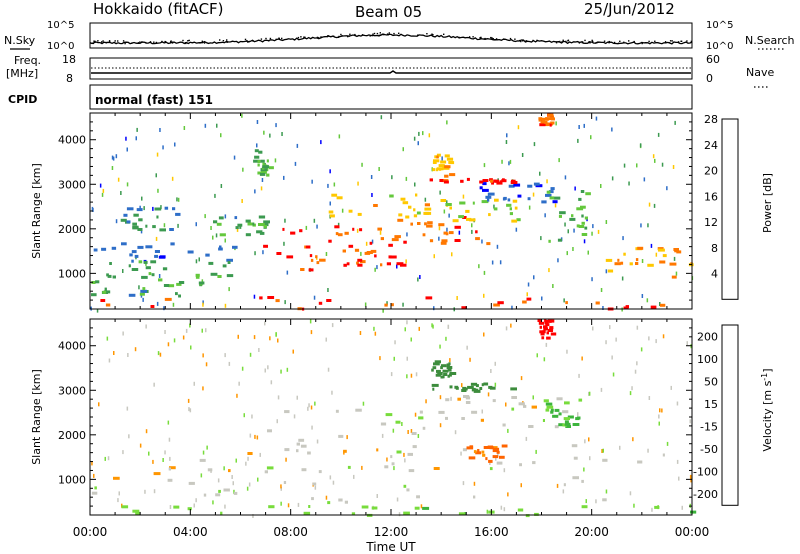 The image size is (800, 554). What do you see at coordinates (60, 25) in the screenshot?
I see `noise-left-tick-hi: 10^5` at bounding box center [60, 25].